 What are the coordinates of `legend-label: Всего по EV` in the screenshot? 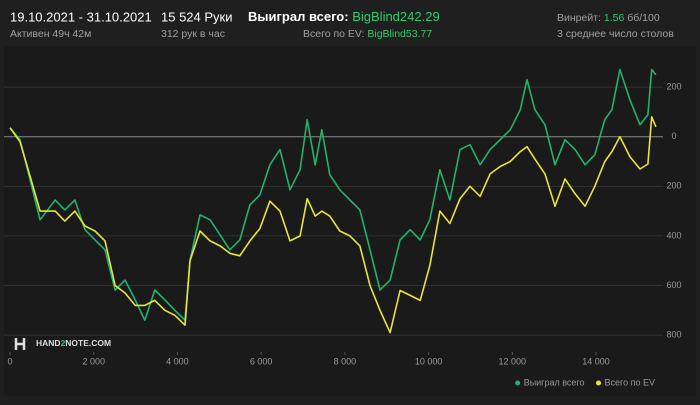 It's located at (630, 382).